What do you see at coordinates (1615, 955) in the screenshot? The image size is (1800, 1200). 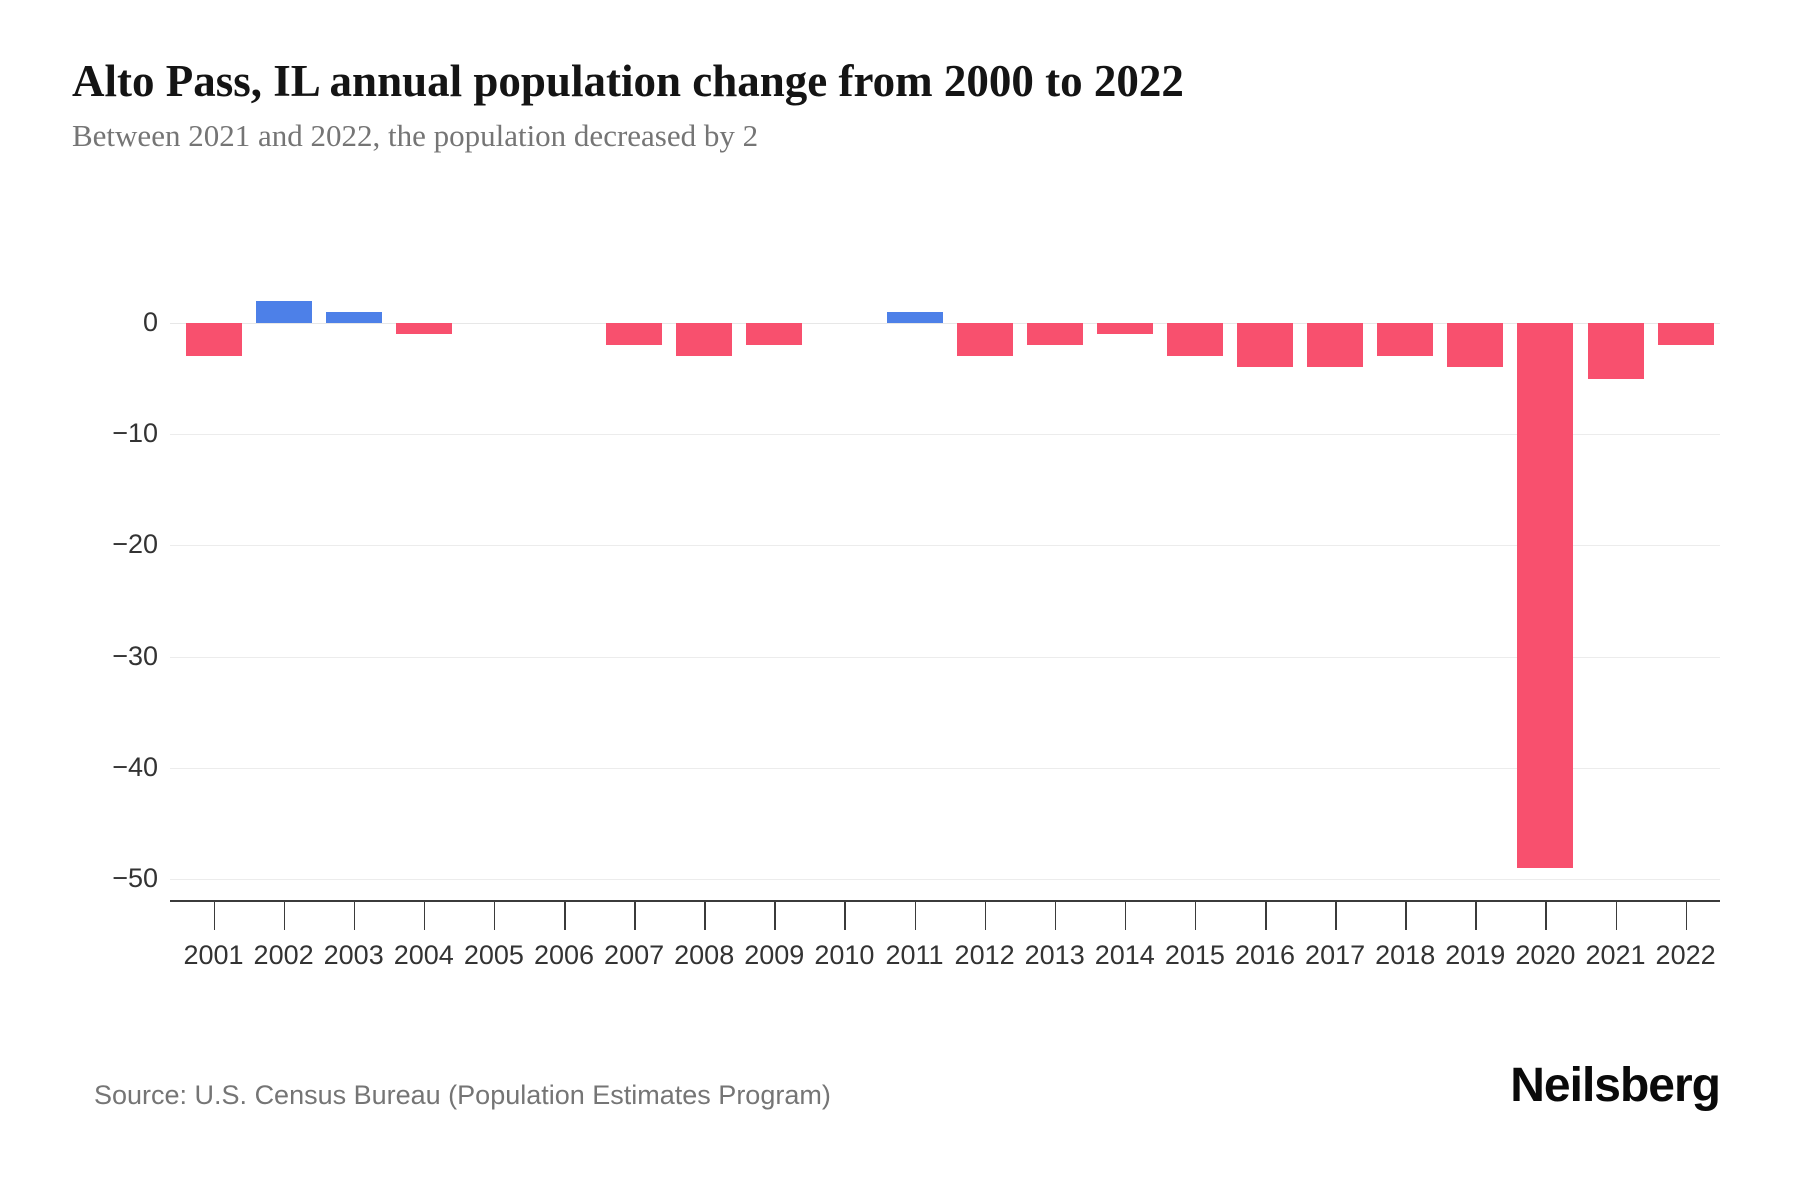 I see `x-axis-label-2021: 2021` at bounding box center [1615, 955].